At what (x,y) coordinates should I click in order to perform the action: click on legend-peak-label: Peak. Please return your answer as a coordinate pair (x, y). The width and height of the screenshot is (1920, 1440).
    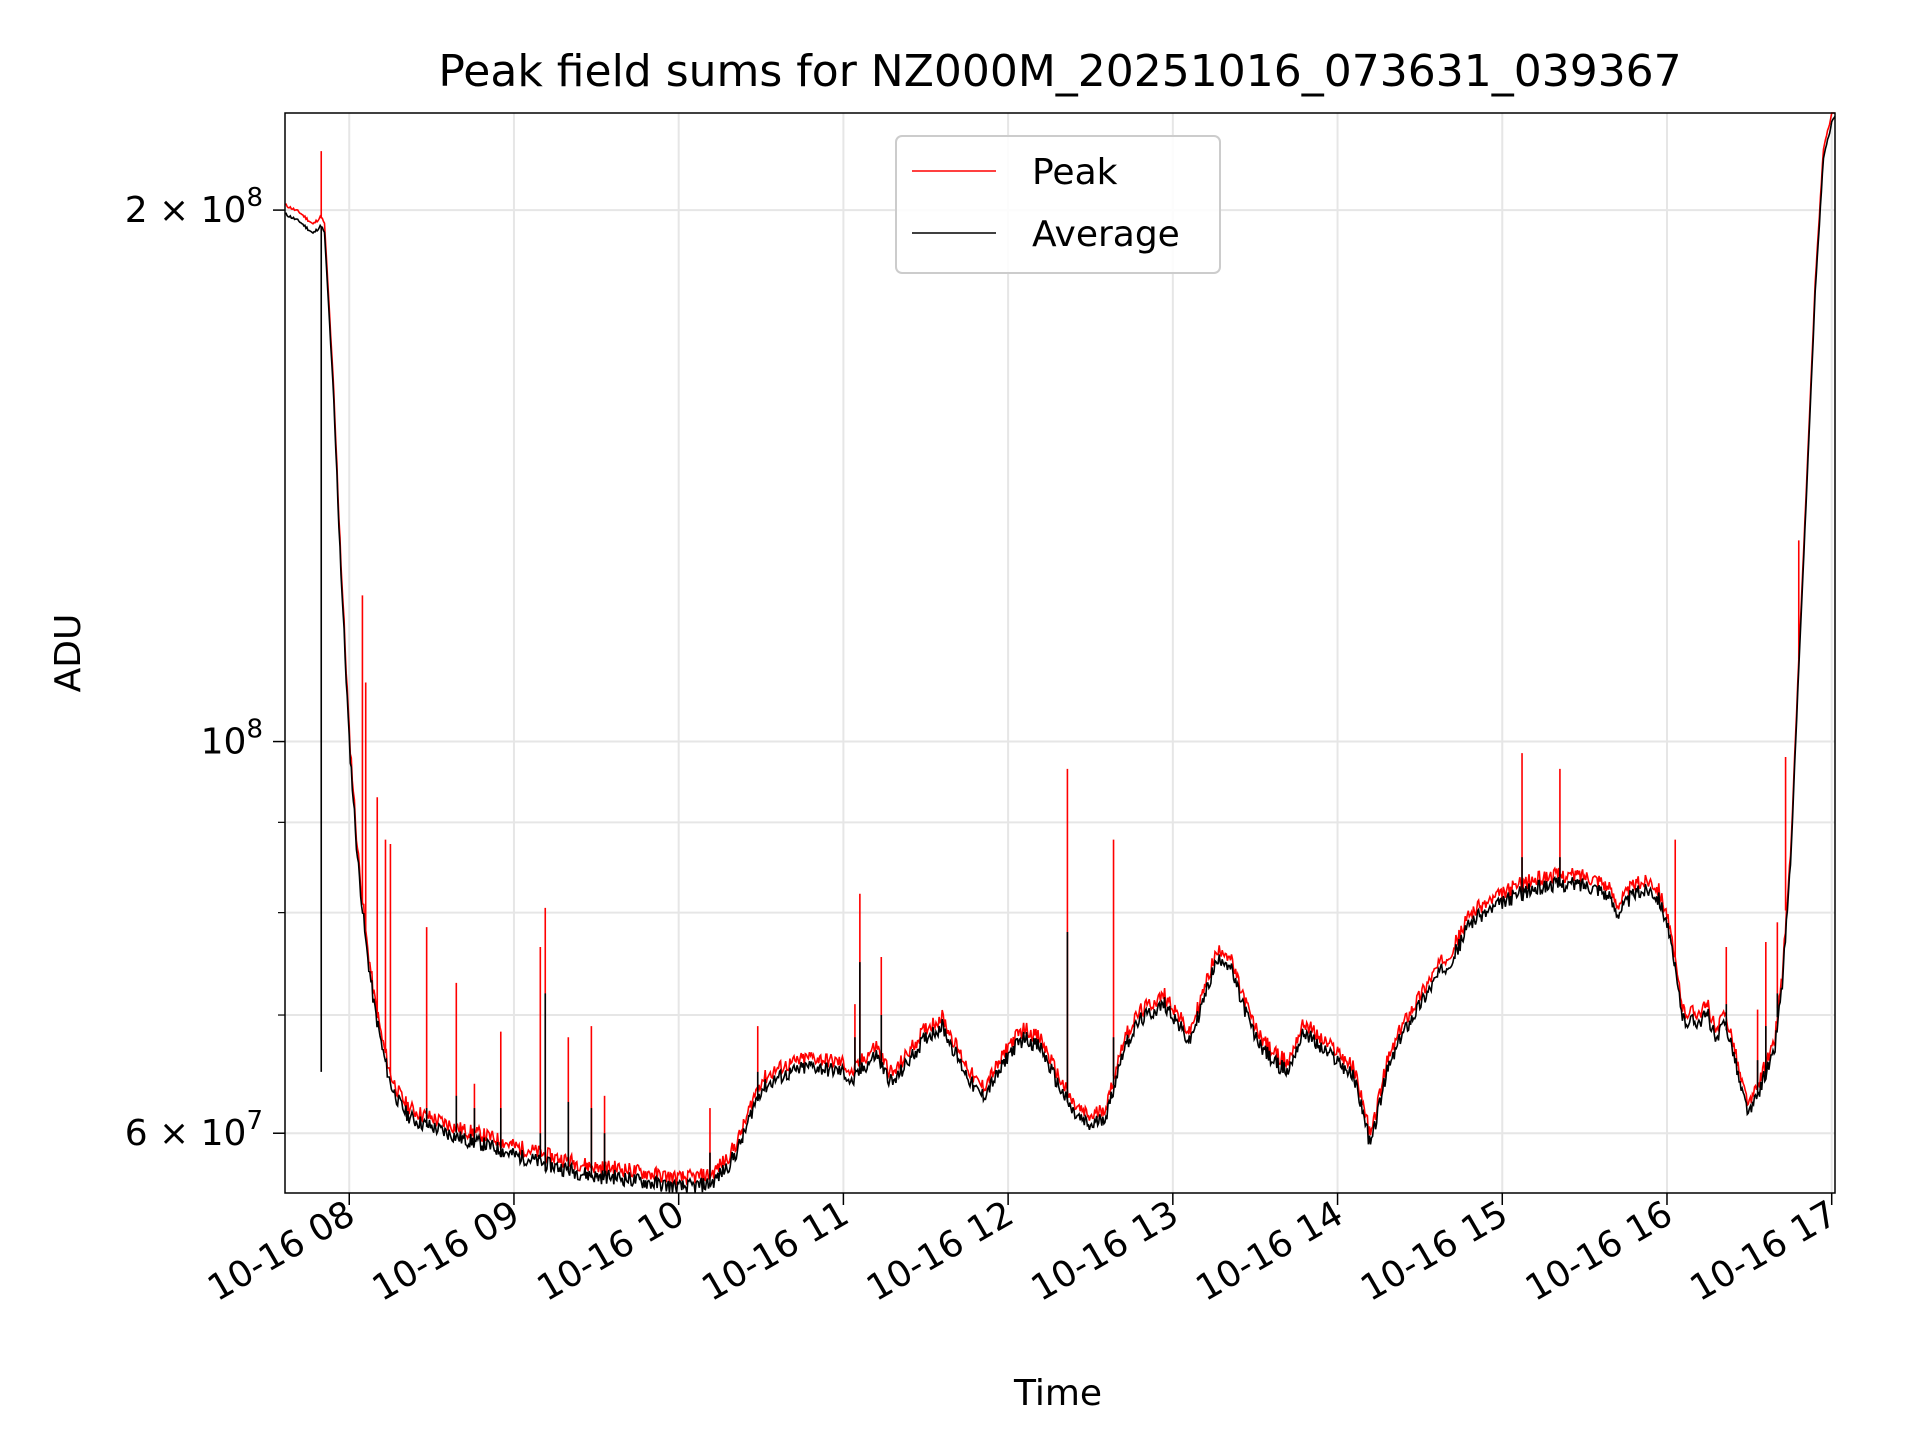
    Looking at the image, I should click on (1075, 172).